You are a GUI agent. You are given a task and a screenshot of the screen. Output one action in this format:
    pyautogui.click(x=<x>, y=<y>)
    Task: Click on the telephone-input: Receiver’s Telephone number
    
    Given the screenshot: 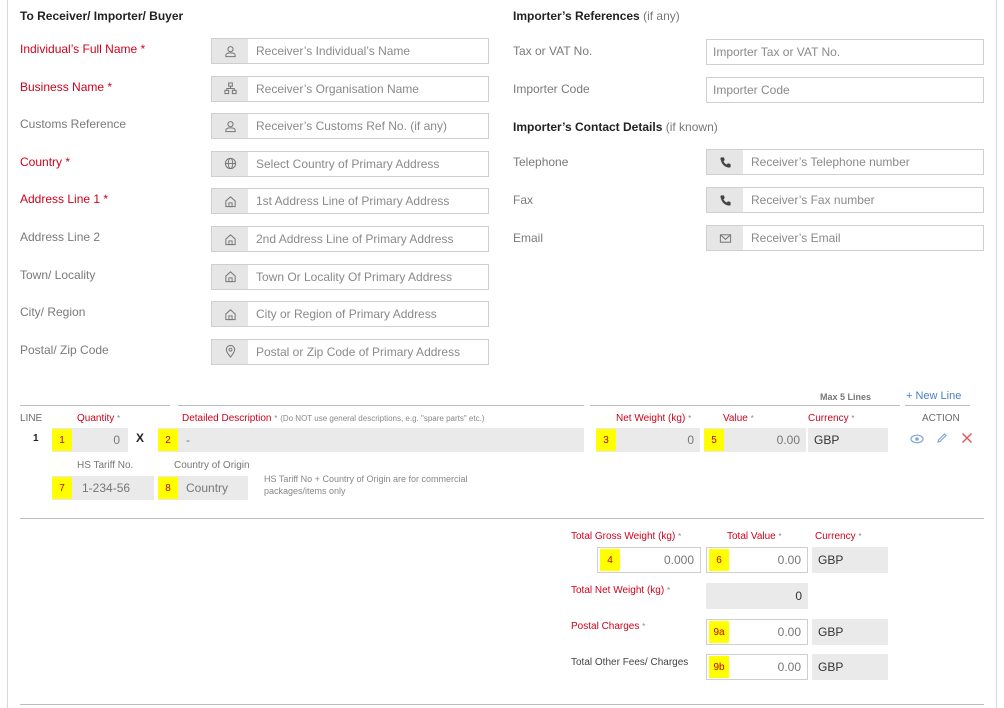 What is the action you would take?
    pyautogui.click(x=845, y=162)
    